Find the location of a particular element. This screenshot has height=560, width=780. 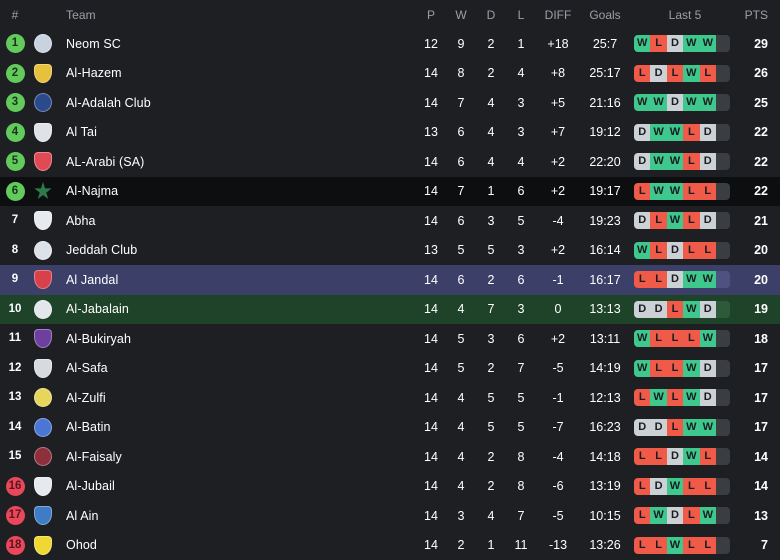

team-name: Al-Faisaly is located at coordinates (94, 456).